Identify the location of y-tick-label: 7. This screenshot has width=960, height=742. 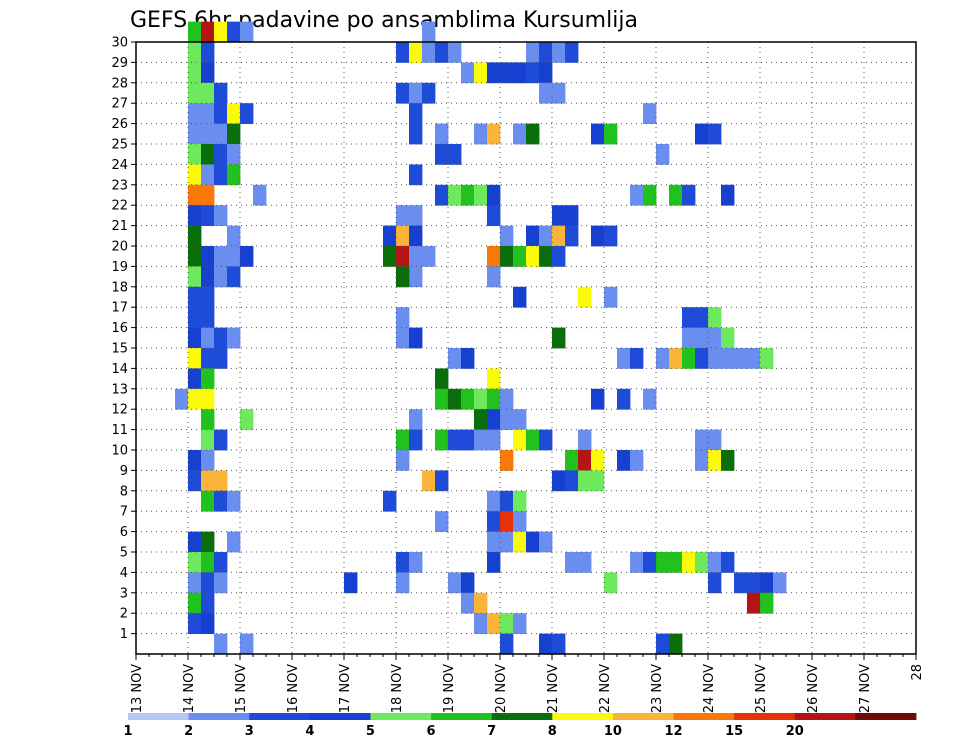
(124, 512).